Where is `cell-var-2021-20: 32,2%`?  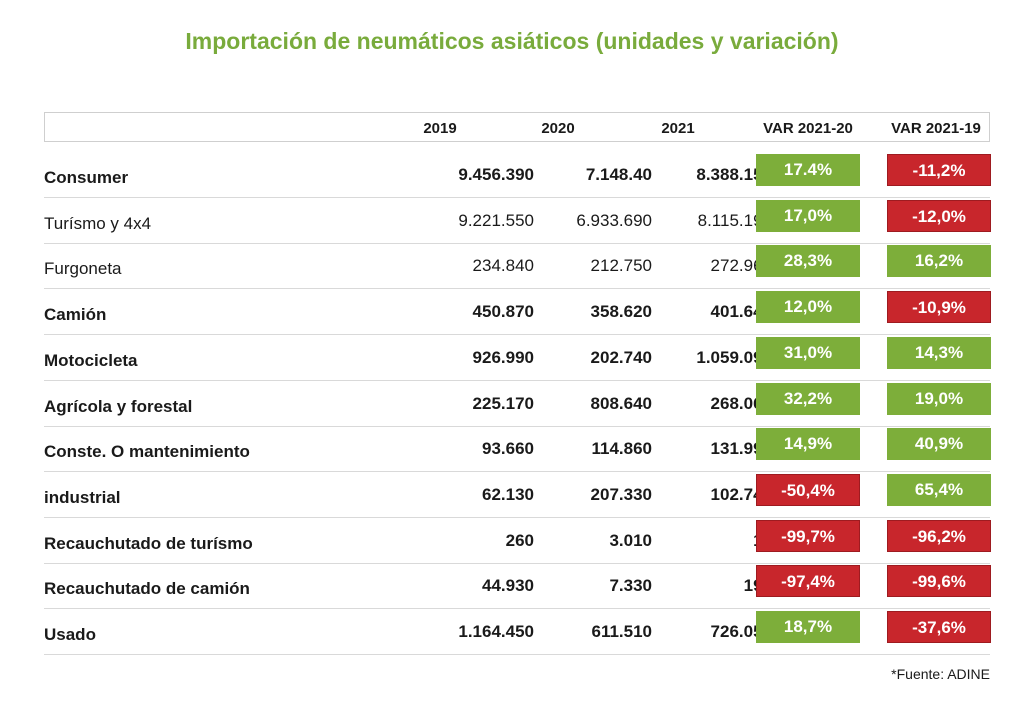 cell-var-2021-20: 32,2% is located at coordinates (808, 398).